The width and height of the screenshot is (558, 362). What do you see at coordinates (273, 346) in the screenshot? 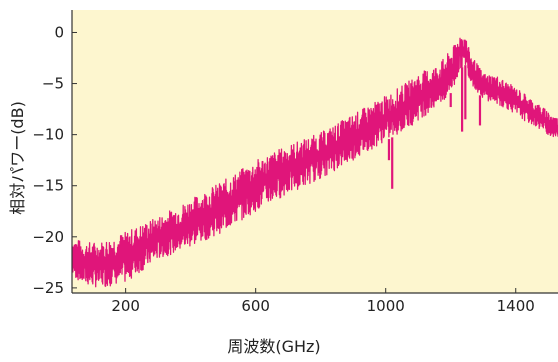
I see `x-axis-label: 周波数(GHz)` at bounding box center [273, 346].